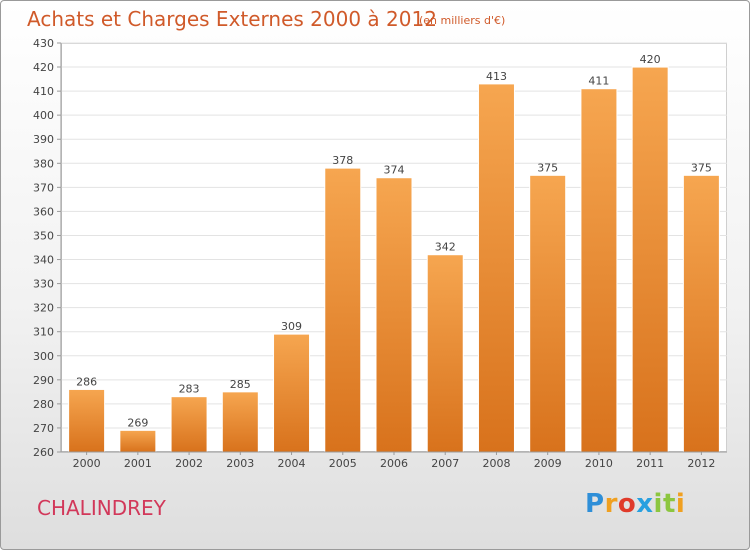 The height and width of the screenshot is (550, 750). I want to click on proxiti-logo: Proxiti, so click(635, 504).